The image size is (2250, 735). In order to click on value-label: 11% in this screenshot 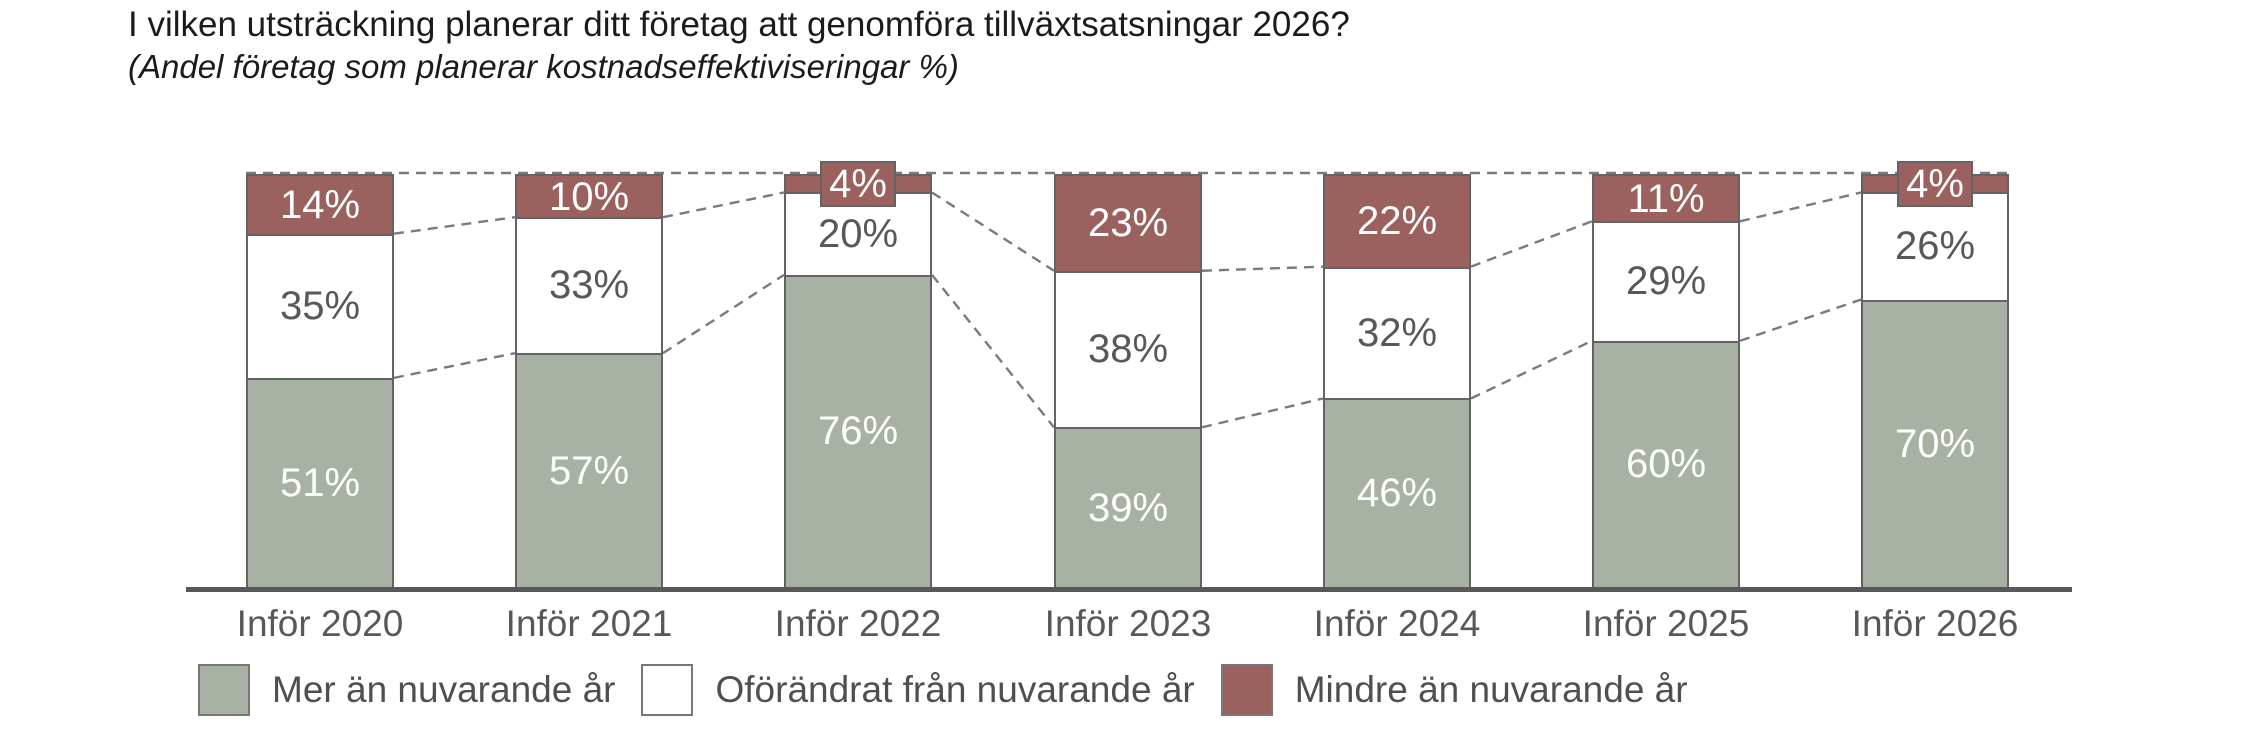, I will do `click(1666, 198)`.